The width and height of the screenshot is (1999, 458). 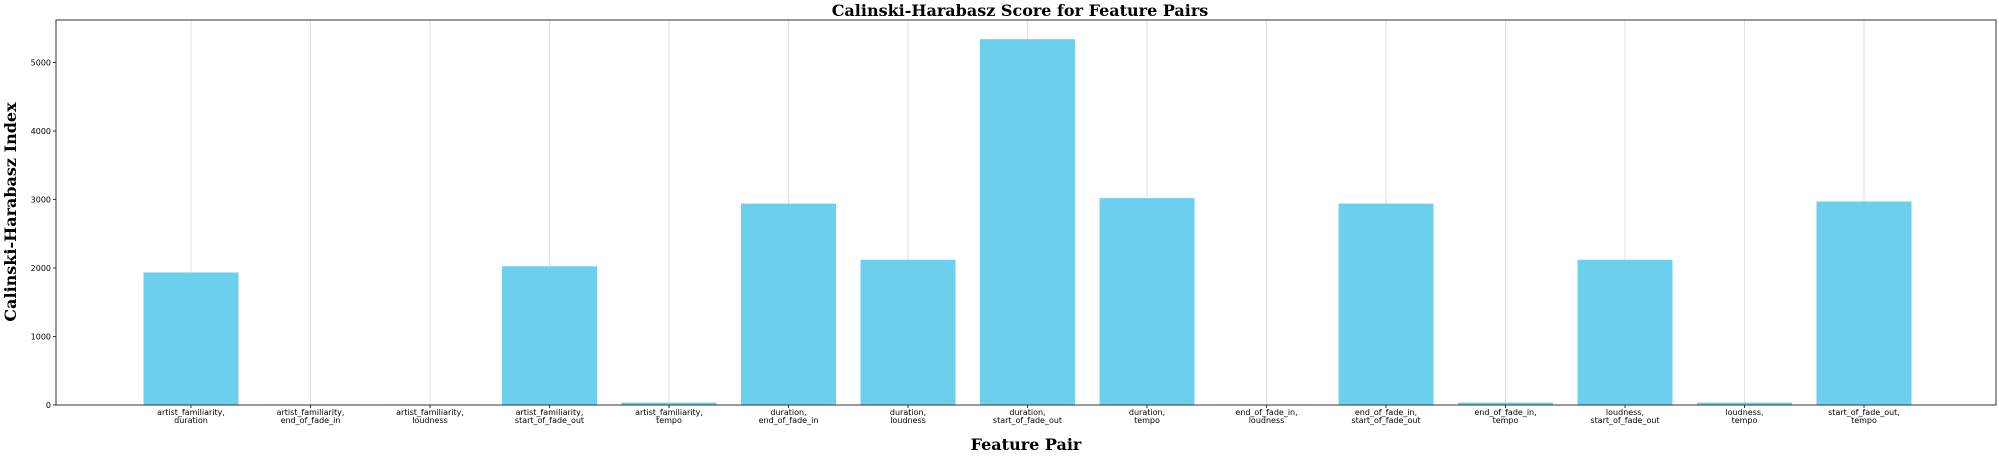 What do you see at coordinates (10, 212) in the screenshot?
I see `y-axis-label: Calinski-Harabasz Index` at bounding box center [10, 212].